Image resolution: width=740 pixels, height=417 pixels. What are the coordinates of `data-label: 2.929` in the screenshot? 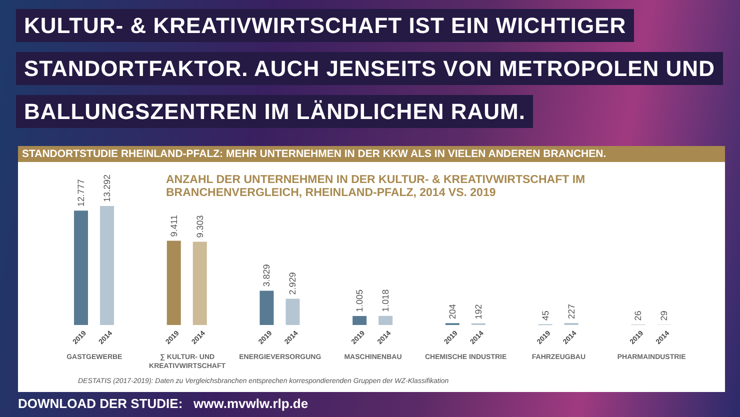 It's located at (293, 283).